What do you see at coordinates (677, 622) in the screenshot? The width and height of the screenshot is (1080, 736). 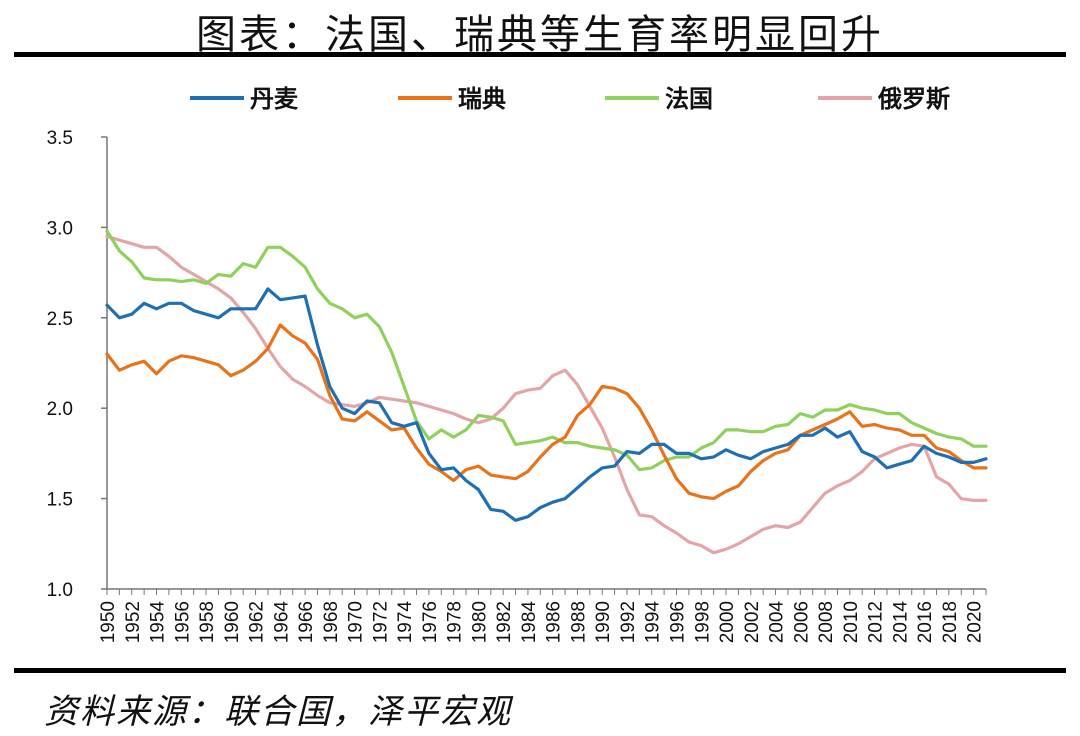 I see `x-tick-label: 1996` at bounding box center [677, 622].